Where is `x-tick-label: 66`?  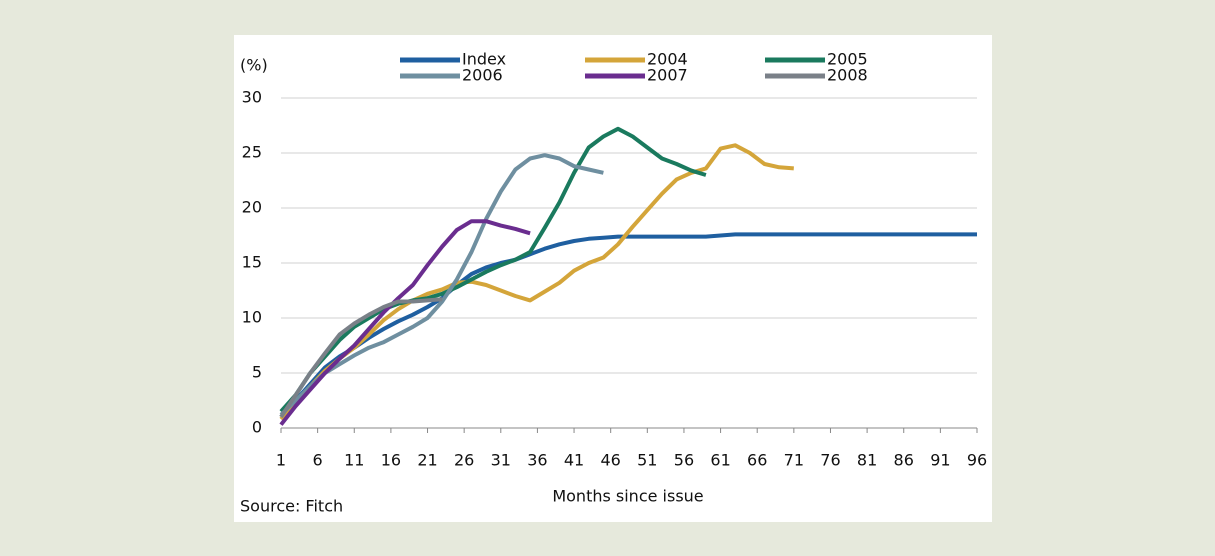
x-tick-label: 66 is located at coordinates (757, 460).